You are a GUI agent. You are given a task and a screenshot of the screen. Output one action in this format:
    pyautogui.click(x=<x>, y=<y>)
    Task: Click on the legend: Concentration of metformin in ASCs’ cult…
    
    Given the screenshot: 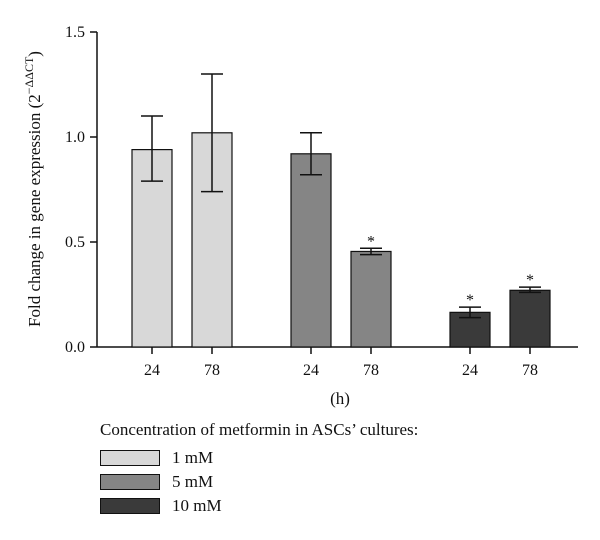 What is the action you would take?
    pyautogui.click(x=259, y=469)
    